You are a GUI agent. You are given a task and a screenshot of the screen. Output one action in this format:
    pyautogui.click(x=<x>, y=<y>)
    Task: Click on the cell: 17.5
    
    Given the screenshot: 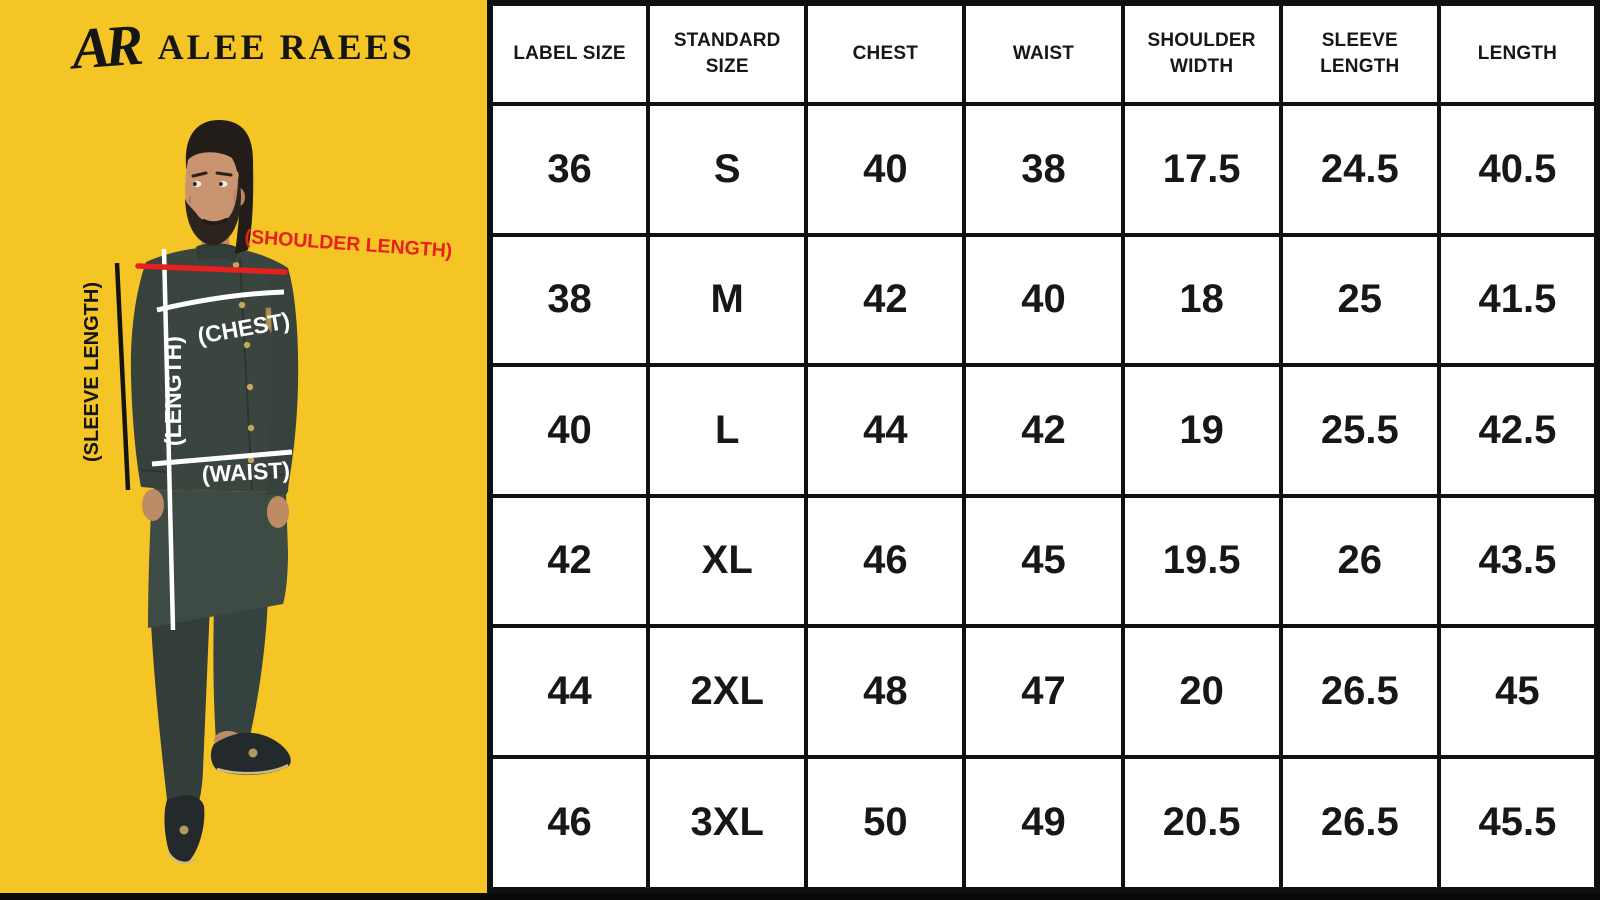 What is the action you would take?
    pyautogui.click(x=1201, y=169)
    